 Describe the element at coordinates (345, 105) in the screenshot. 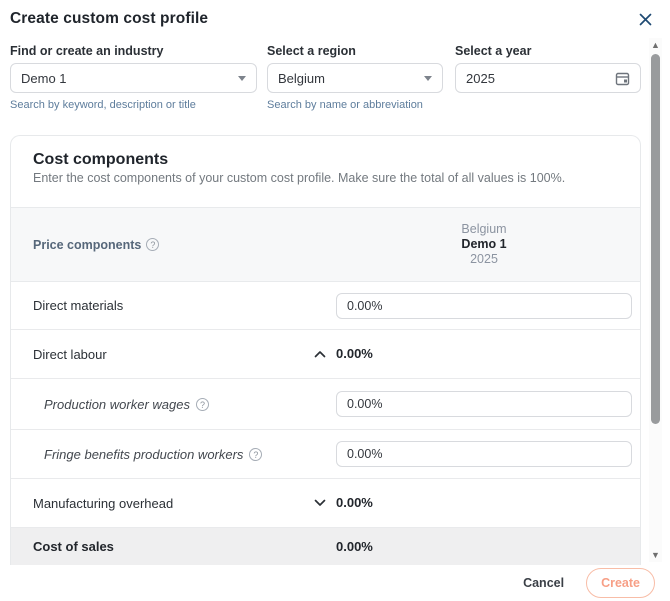

I see `region-helper-text: Search by name or abbreviation` at that location.